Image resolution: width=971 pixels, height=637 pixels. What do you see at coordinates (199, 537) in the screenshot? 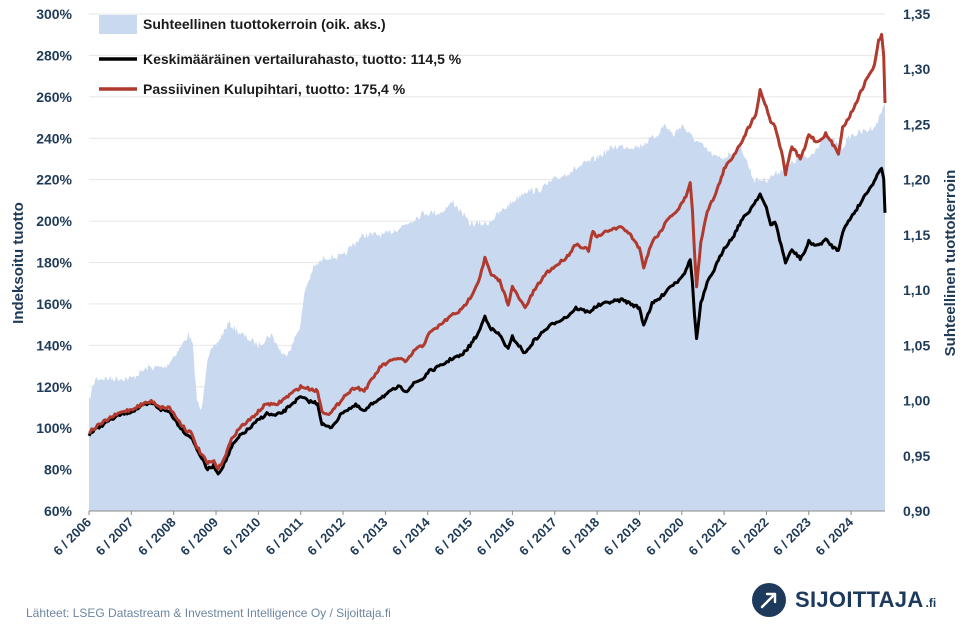
I see `x-tick-label: 6 / 2009` at bounding box center [199, 537].